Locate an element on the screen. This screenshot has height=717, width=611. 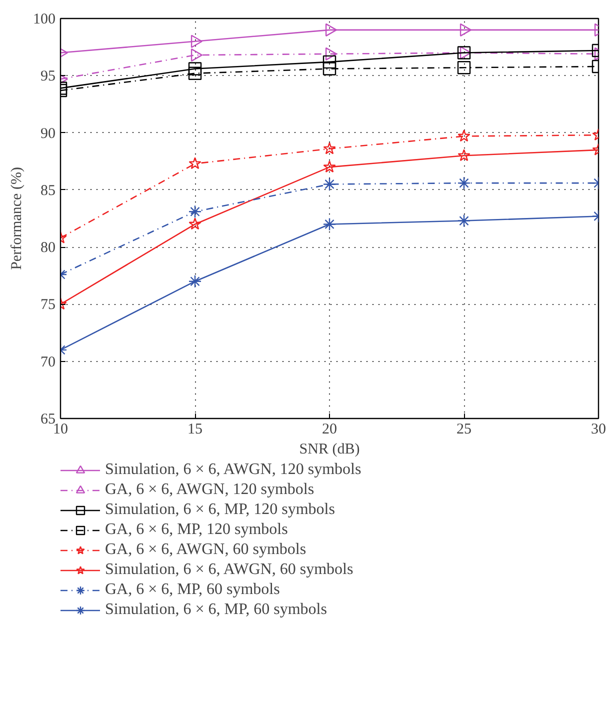
legend-label: Simulation, 6 × 6, AWGN, 120 symbols is located at coordinates (233, 470).